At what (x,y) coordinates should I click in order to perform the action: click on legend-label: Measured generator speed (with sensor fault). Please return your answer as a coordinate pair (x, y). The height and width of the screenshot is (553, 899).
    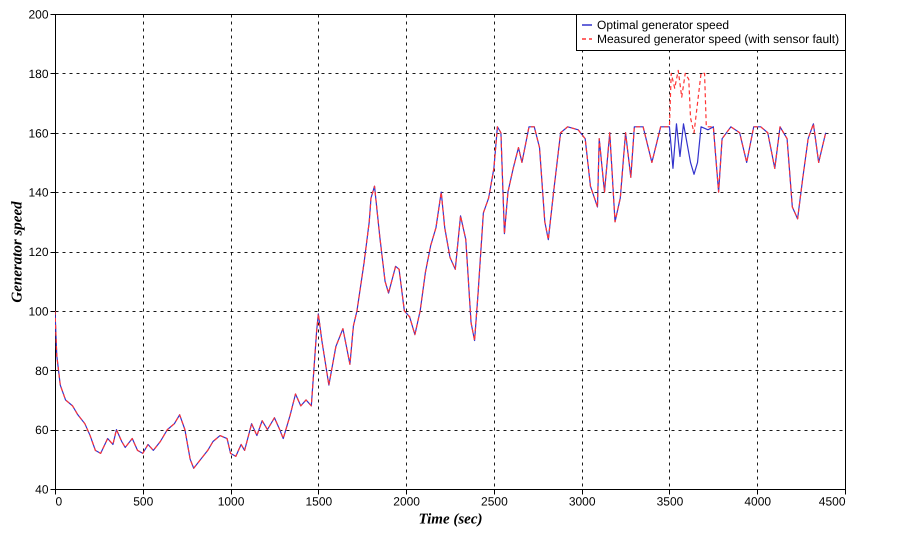
    Looking at the image, I should click on (718, 39).